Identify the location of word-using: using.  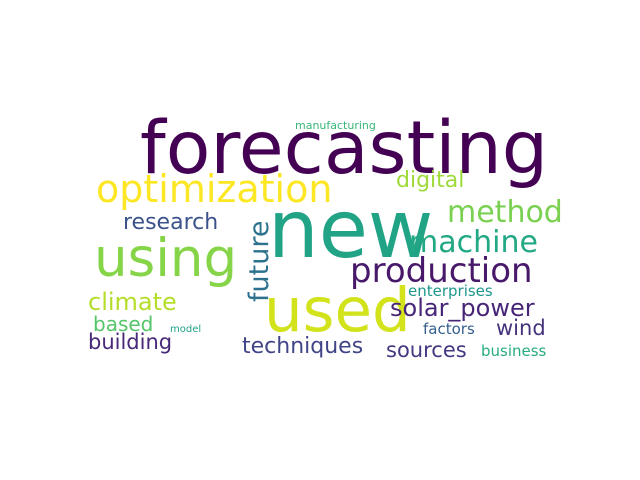
(166, 258).